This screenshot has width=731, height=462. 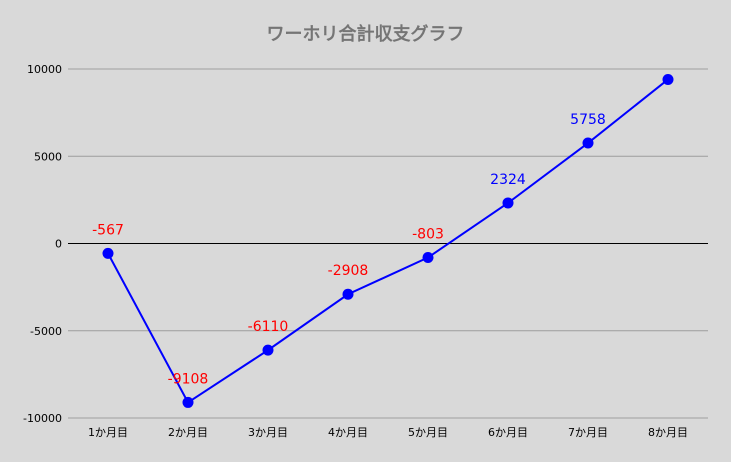 I want to click on y-tick-label: -10000, so click(x=42, y=418).